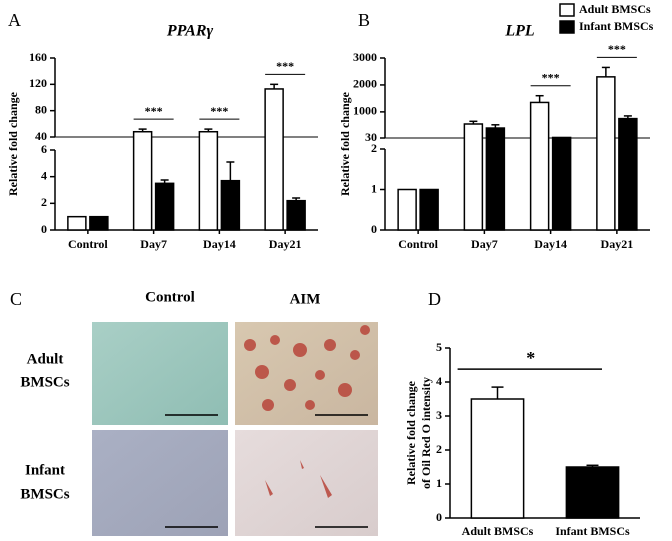 The width and height of the screenshot is (672, 541). I want to click on significance: *, so click(530, 358).